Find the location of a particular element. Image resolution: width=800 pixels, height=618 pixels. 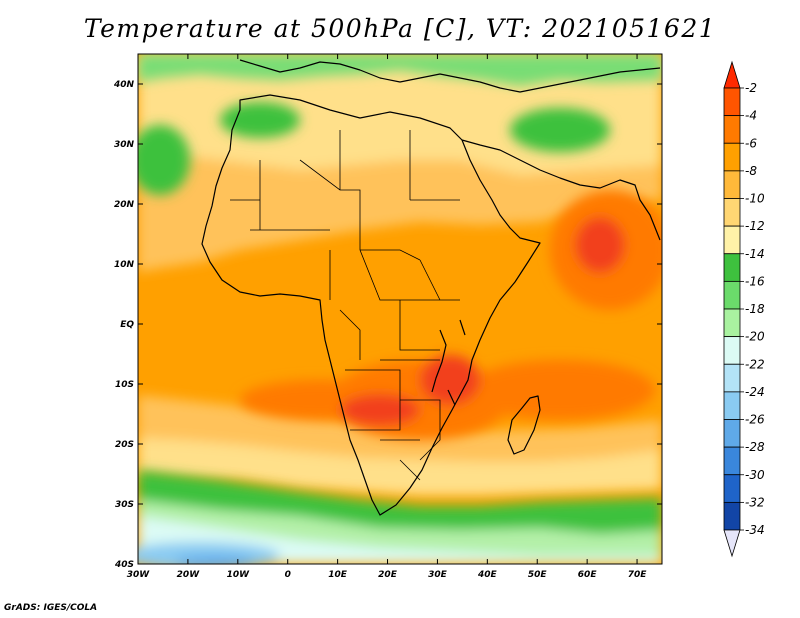

field-warmest-core-southwest is located at coordinates (380, 410).